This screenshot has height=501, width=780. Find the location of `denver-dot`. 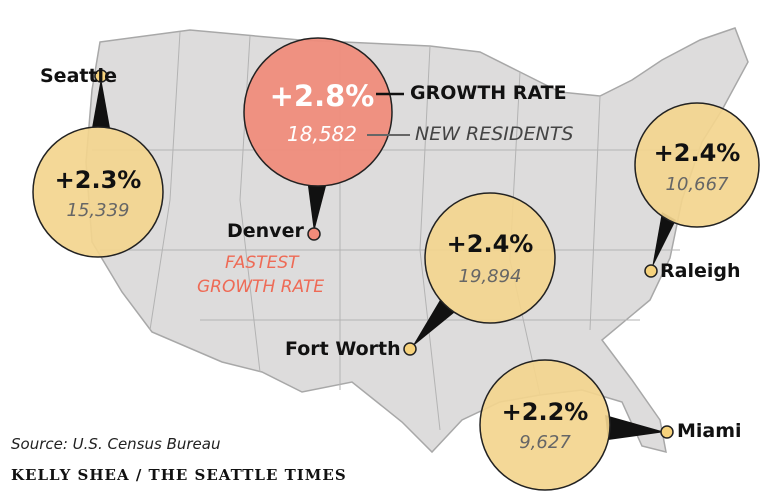

denver-dot is located at coordinates (314, 234).